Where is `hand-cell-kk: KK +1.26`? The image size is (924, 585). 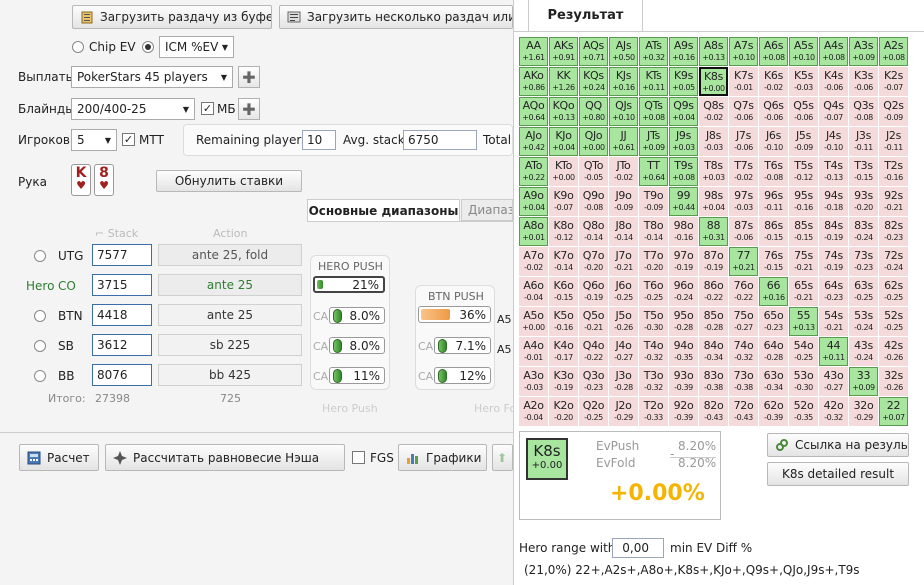
hand-cell-kk: KK +1.26 is located at coordinates (563, 81).